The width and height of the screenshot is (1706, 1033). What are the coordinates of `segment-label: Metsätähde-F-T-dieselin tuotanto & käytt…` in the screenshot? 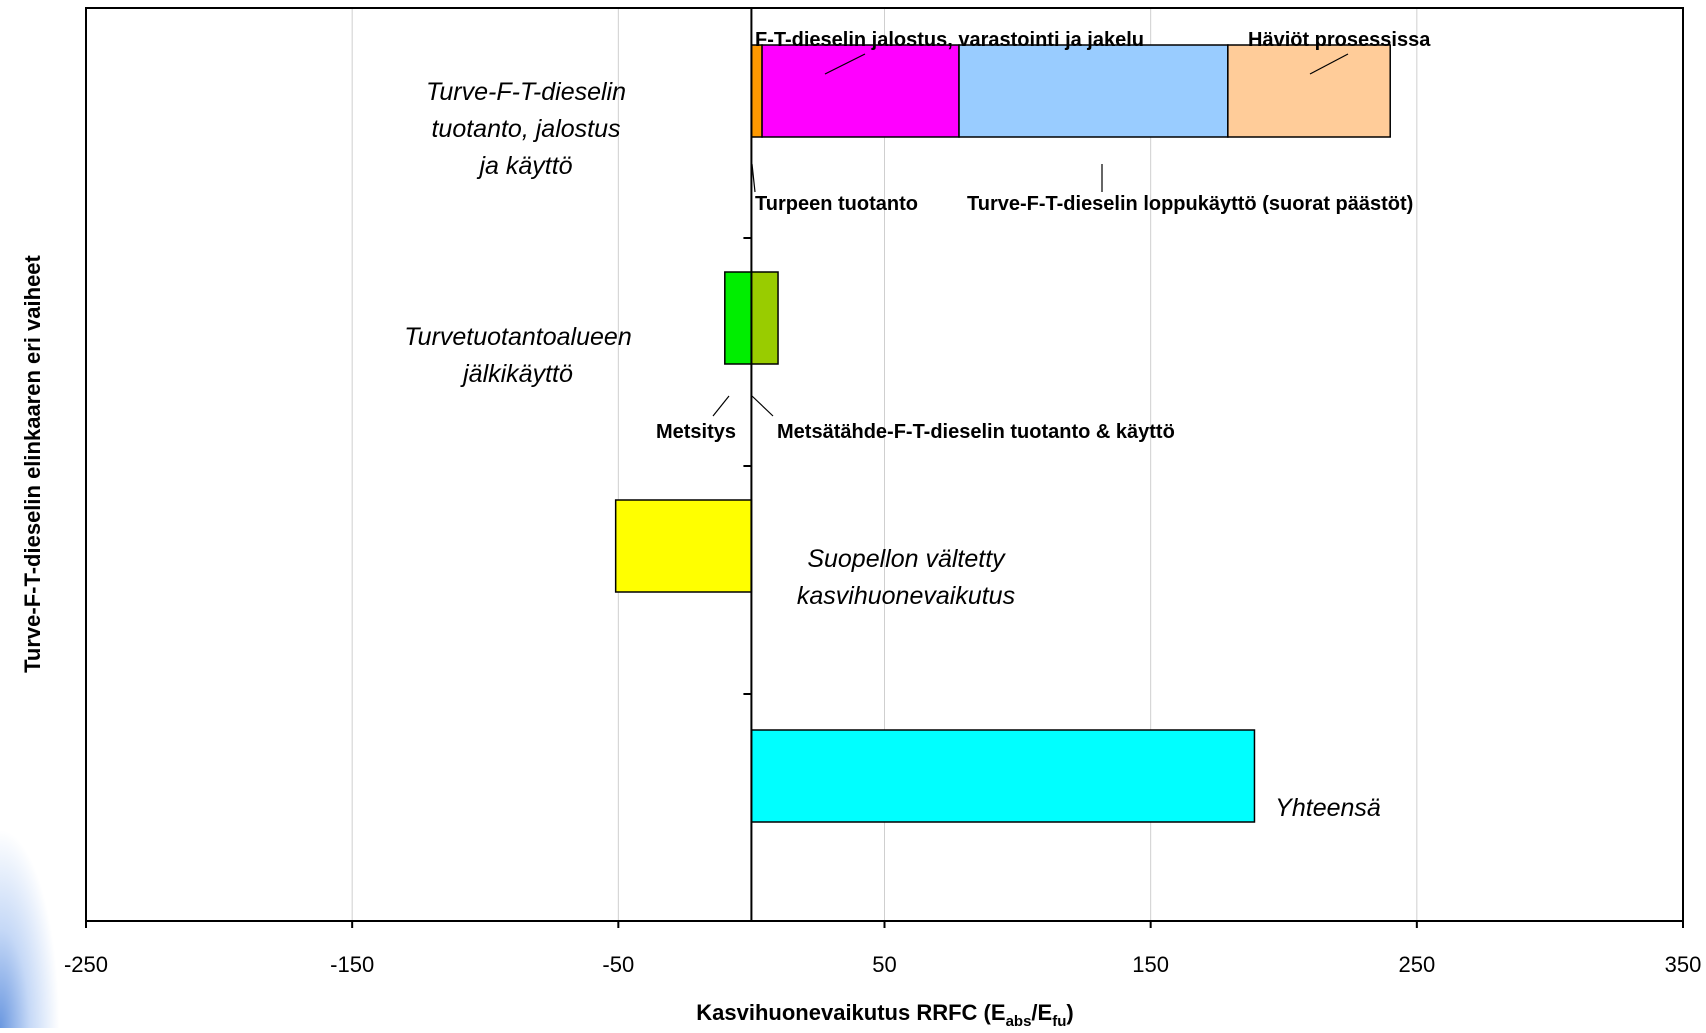 It's located at (976, 432).